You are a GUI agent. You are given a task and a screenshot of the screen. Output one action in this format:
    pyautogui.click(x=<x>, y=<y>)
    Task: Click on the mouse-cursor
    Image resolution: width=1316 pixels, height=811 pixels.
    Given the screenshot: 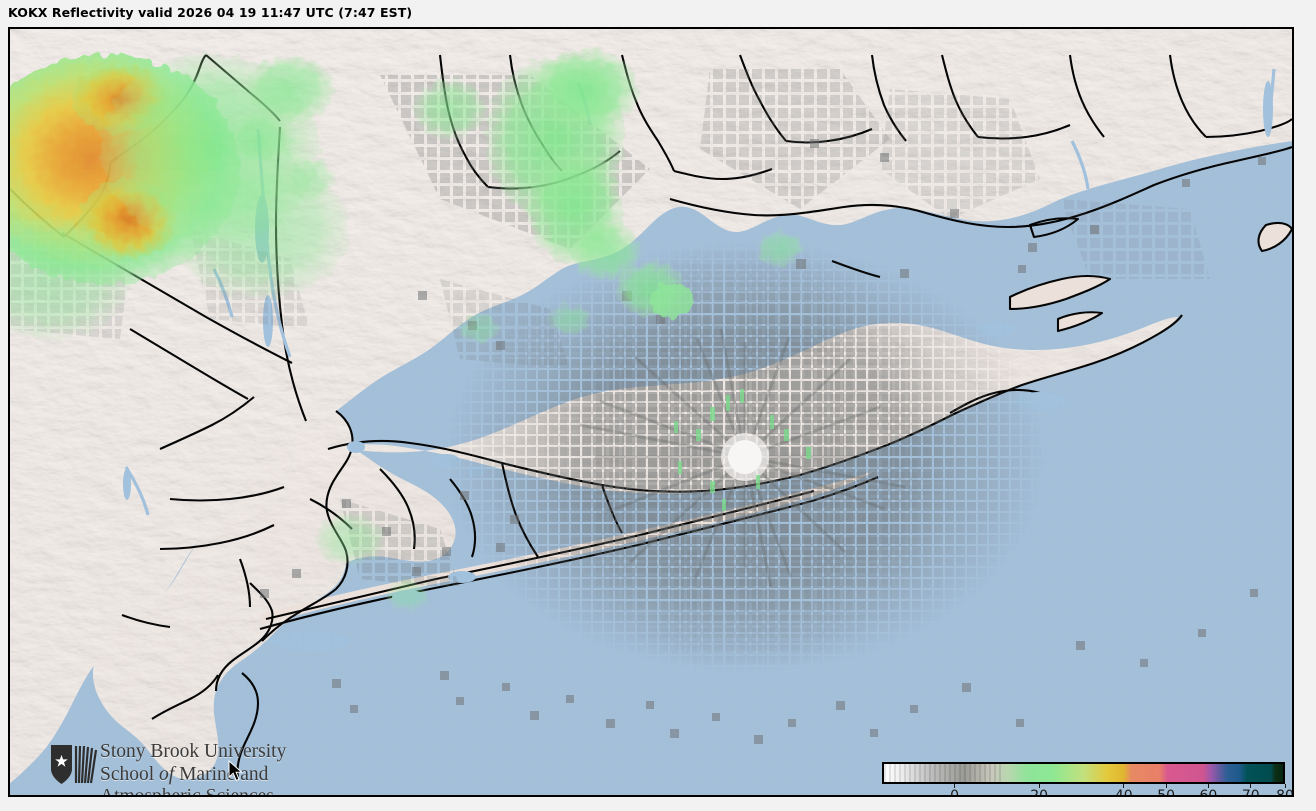 What is the action you would take?
    pyautogui.click(x=235, y=771)
    